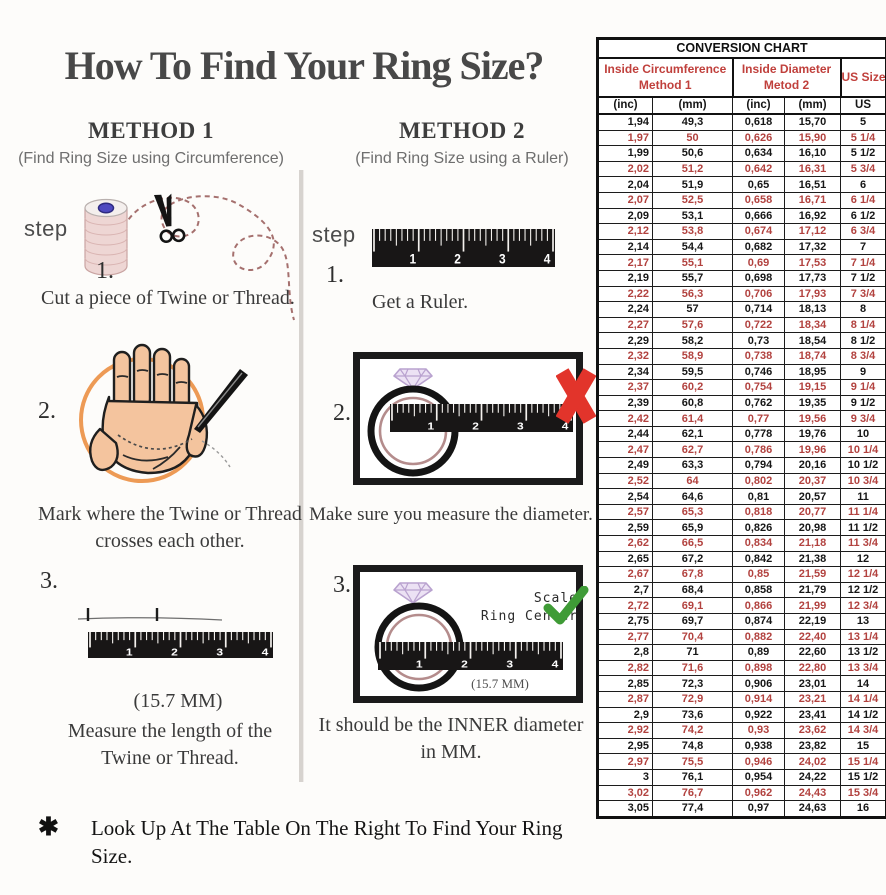  Describe the element at coordinates (758, 247) in the screenshot. I see `chart-cell: 0,682` at that location.